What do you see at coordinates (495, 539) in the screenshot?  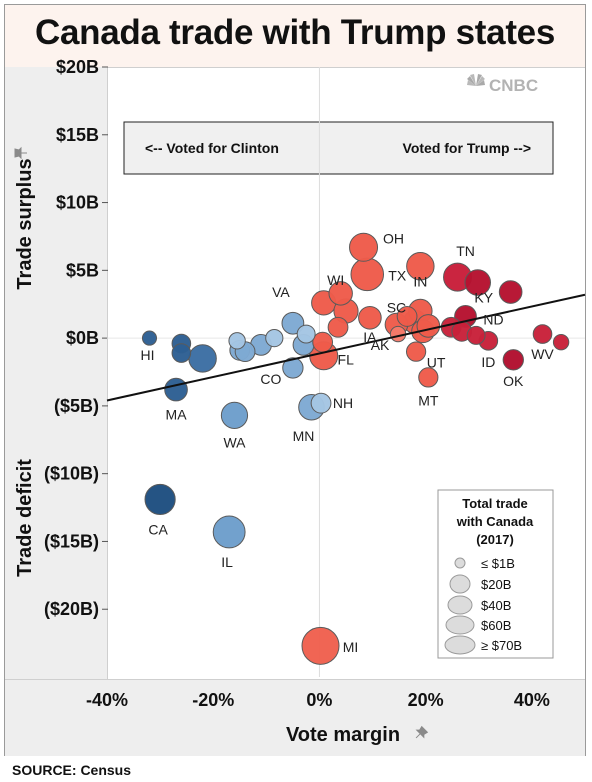 I see `legend-title-3: (2017)` at bounding box center [495, 539].